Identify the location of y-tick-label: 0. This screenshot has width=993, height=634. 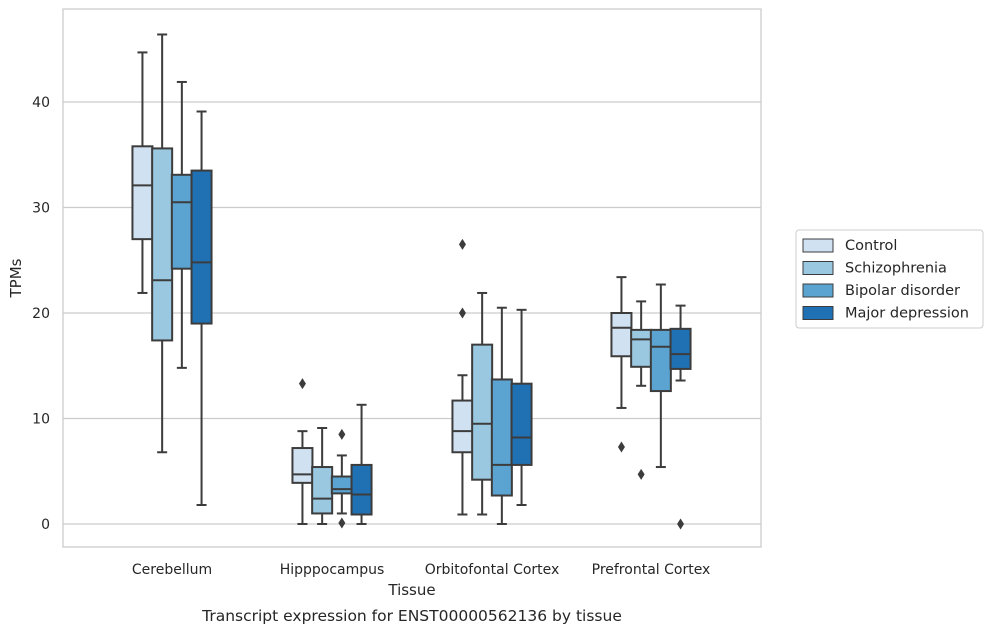
(45, 525).